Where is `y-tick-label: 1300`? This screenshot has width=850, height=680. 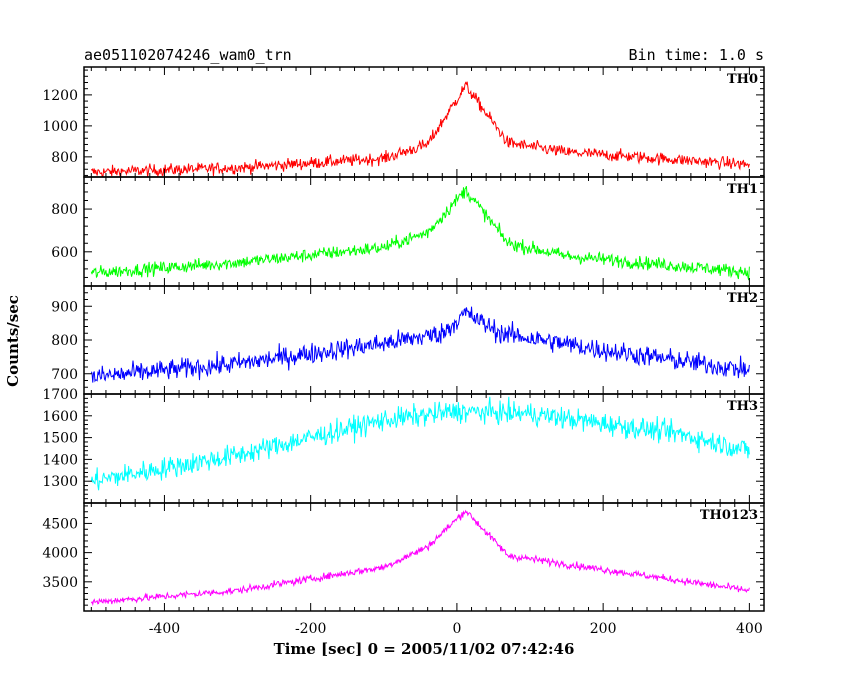 y-tick-label: 1300 is located at coordinates (60, 482).